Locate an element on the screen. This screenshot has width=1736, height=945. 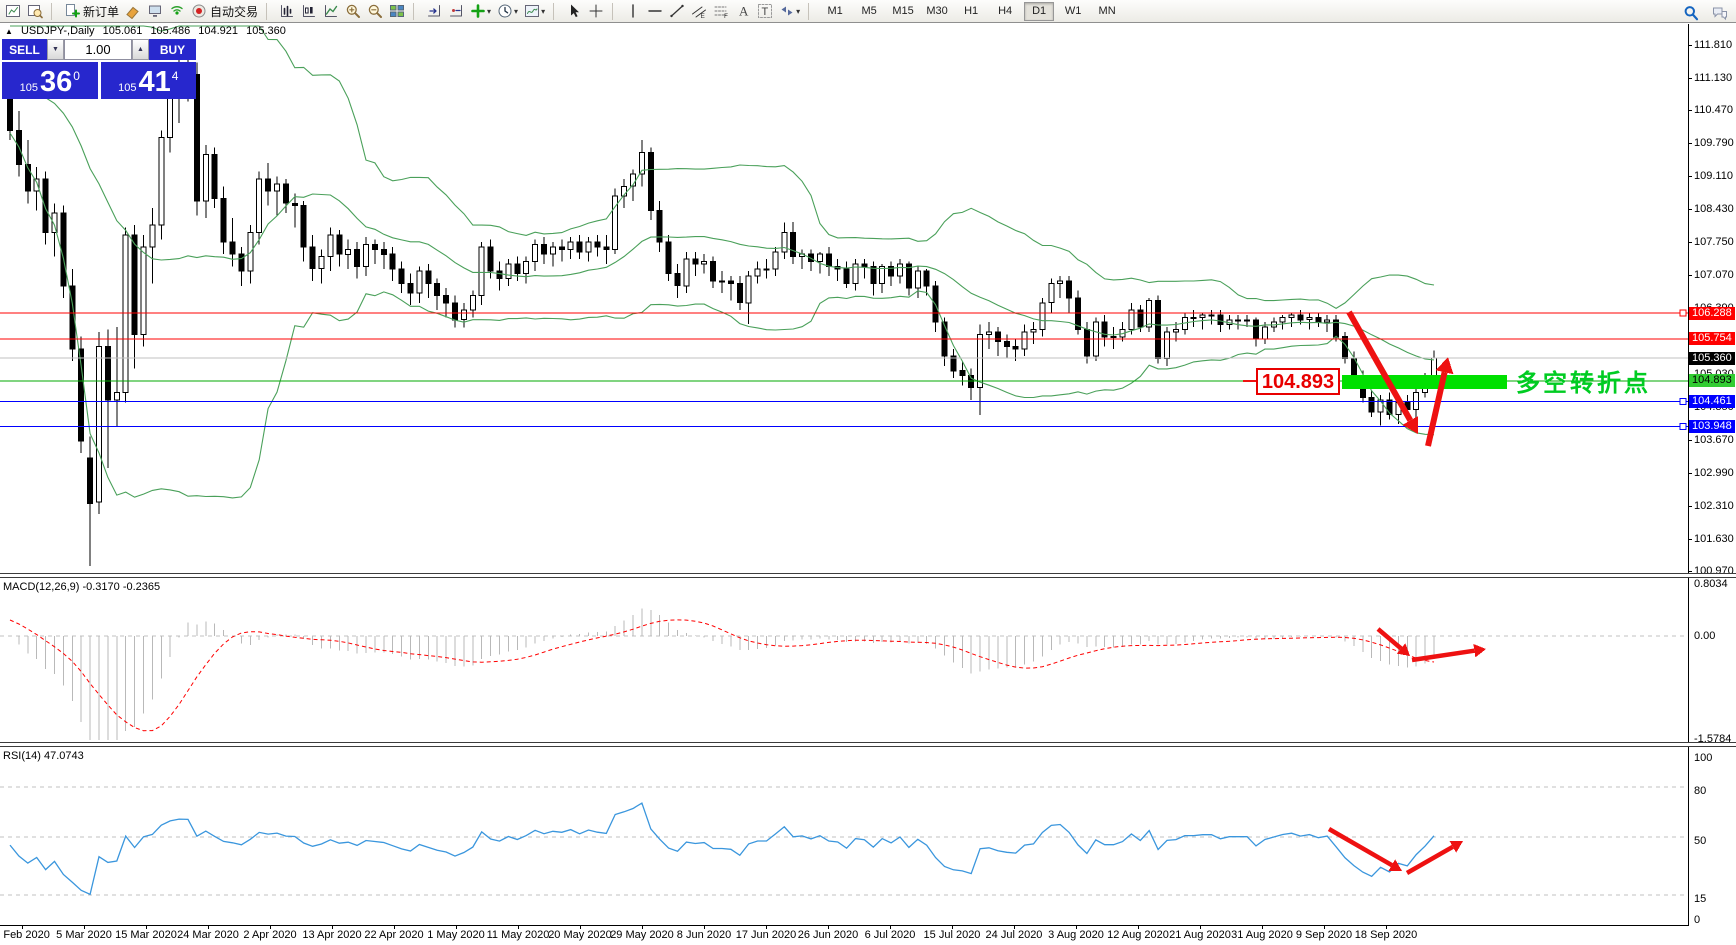
bar-chart-icon is located at coordinates (287, 11).